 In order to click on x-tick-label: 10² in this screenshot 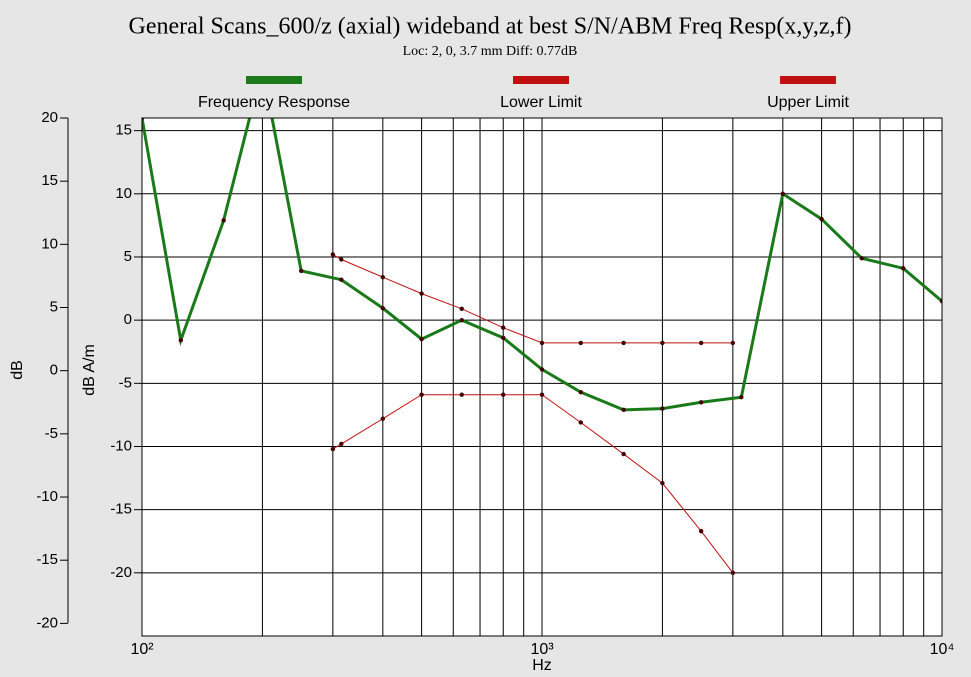, I will do `click(142, 649)`.